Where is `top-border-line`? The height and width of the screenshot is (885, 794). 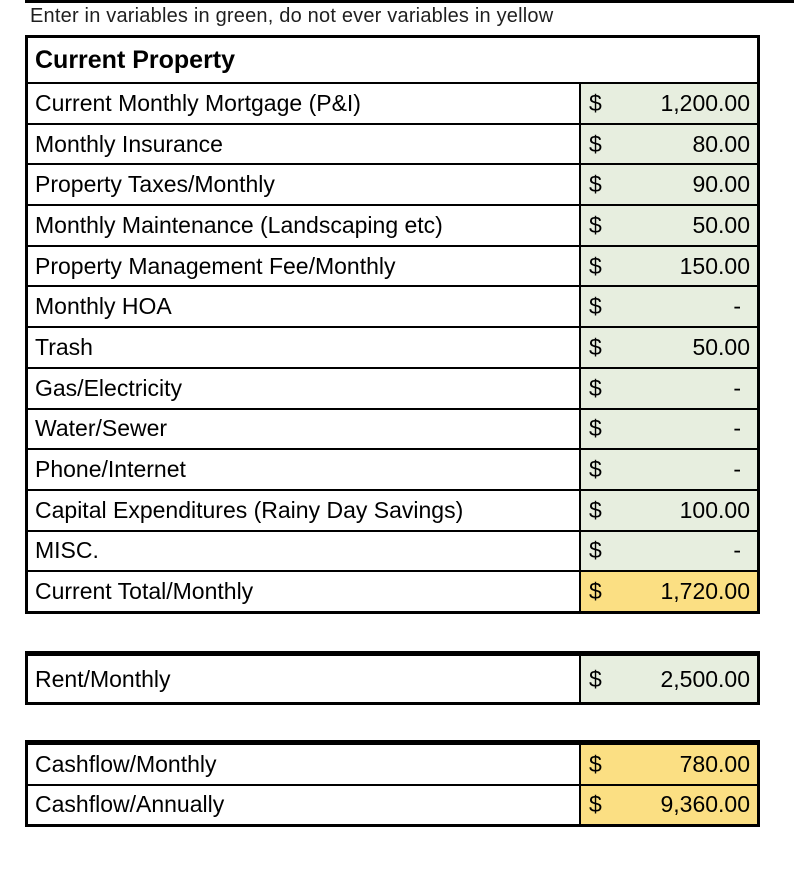
top-border-line is located at coordinates (409, 1).